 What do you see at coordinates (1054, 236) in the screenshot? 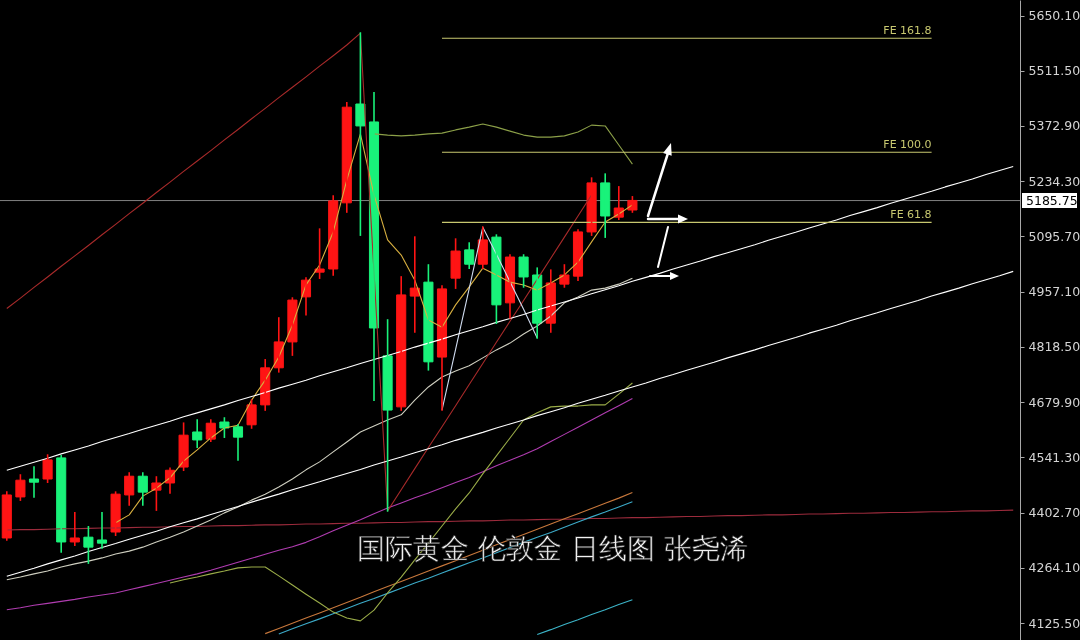
I see `y-tick-label: 5095.70` at bounding box center [1054, 236].